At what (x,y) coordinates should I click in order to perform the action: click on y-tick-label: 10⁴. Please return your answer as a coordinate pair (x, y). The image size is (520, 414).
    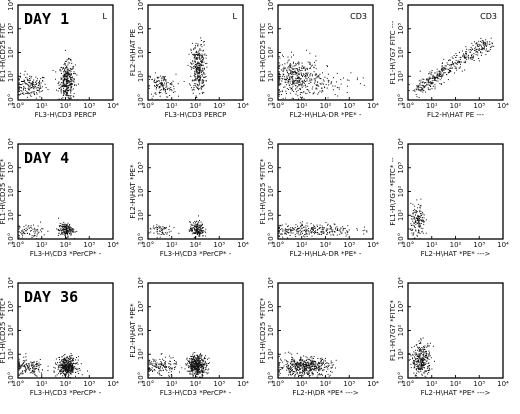
    Looking at the image, I should click on (271, 5).